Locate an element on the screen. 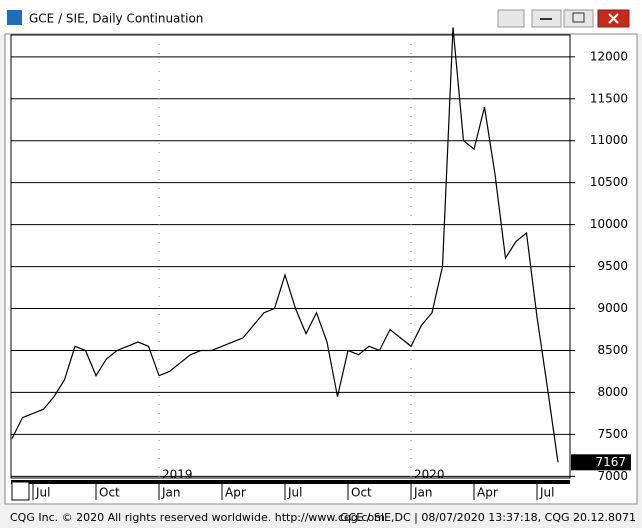  maximize-button is located at coordinates (578, 18).